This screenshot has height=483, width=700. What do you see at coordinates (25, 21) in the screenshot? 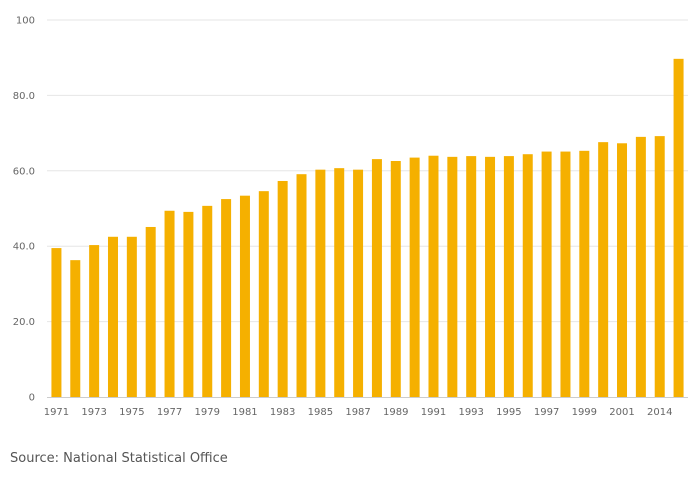
I see `y-tick-label: 100` at bounding box center [25, 21].